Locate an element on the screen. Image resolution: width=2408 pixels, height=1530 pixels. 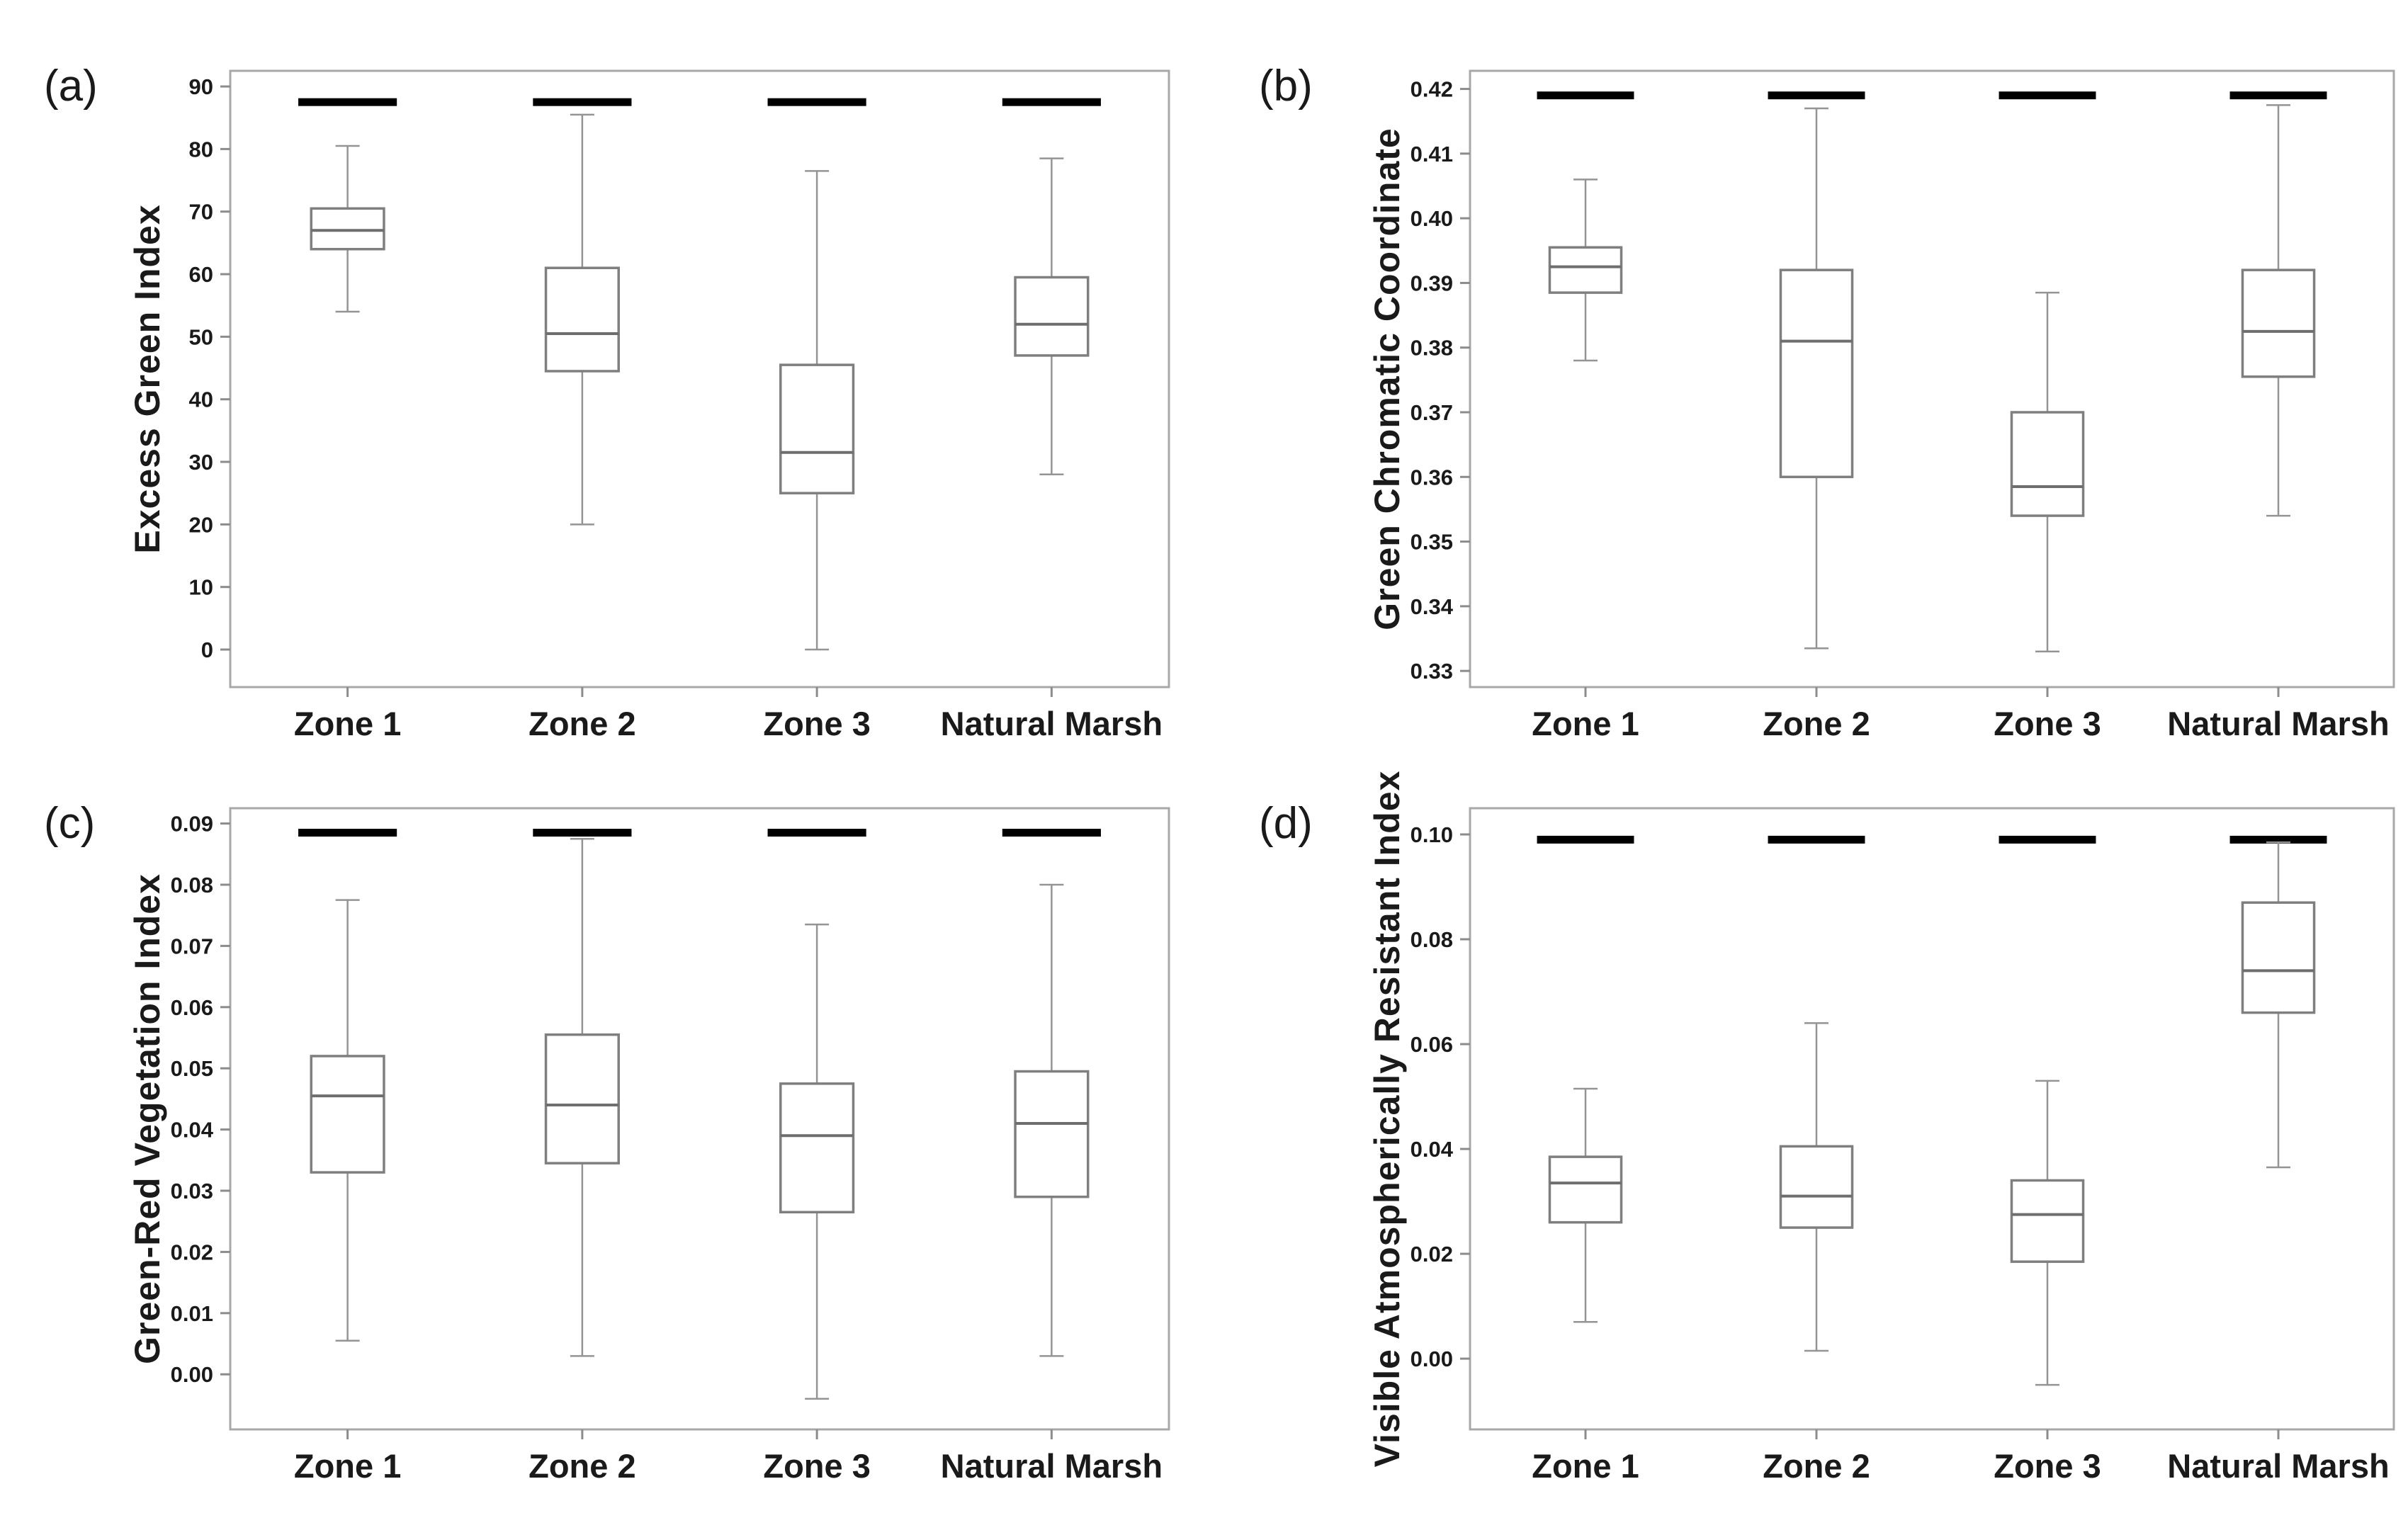
y-tick-label: 0.42 is located at coordinates (1432, 90).